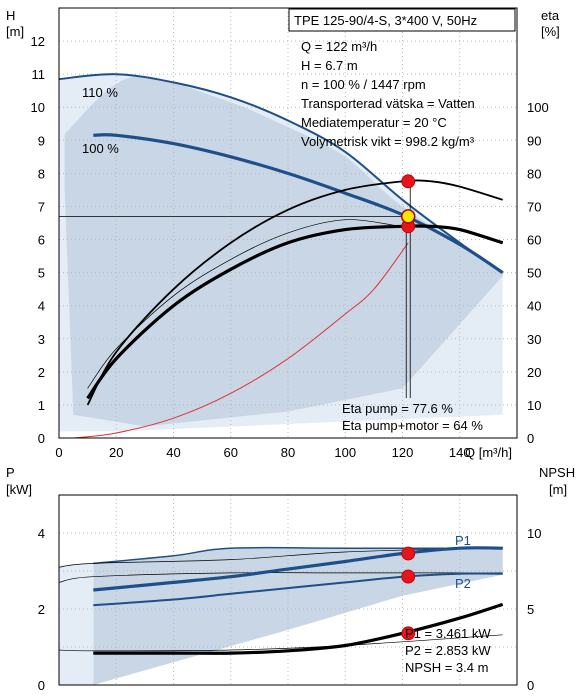 The width and height of the screenshot is (585, 697). Describe the element at coordinates (41, 173) in the screenshot. I see `top-y-tick: 8` at that location.